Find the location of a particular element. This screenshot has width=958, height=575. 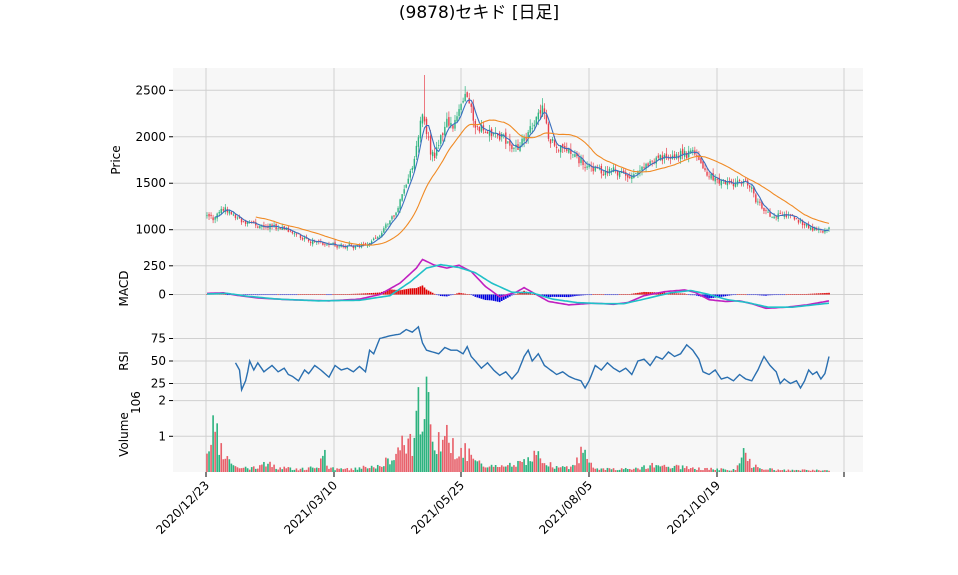

price-ytick-label: 2000 is located at coordinates (150, 137).